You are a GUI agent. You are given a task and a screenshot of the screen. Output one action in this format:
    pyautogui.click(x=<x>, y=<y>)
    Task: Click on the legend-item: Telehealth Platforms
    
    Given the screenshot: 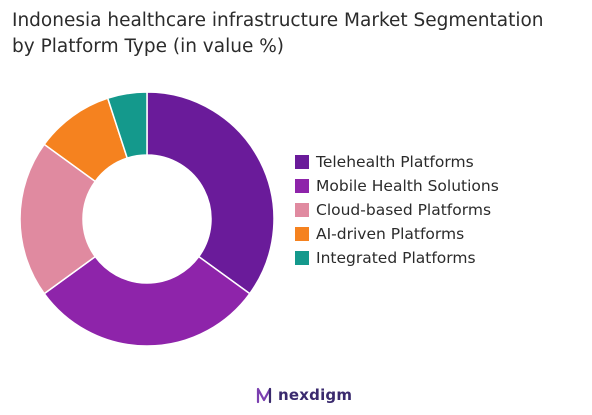 What is the action you would take?
    pyautogui.click(x=397, y=162)
    